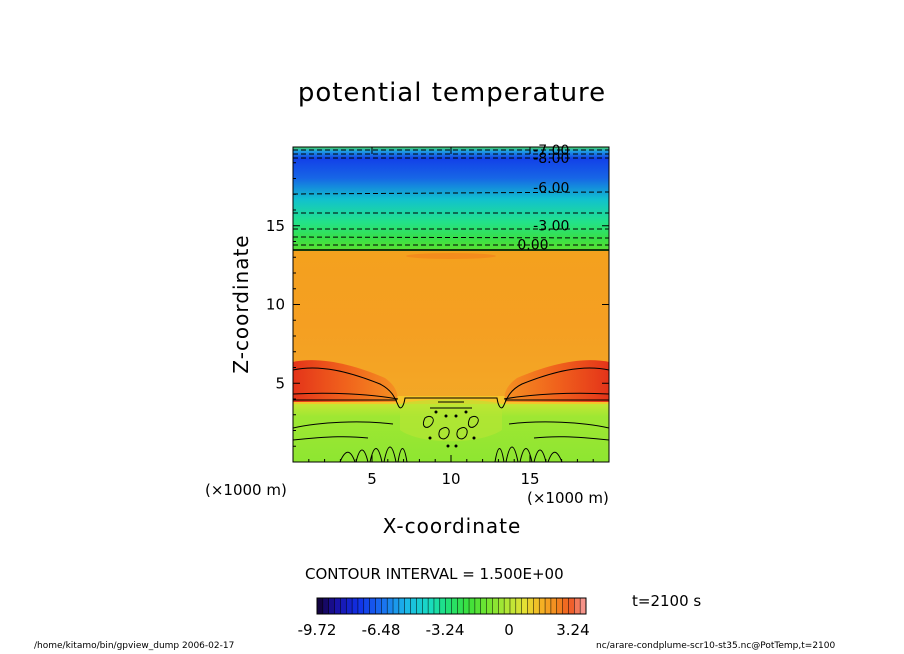  I want to click on contour-label: -3.00, so click(551, 226).